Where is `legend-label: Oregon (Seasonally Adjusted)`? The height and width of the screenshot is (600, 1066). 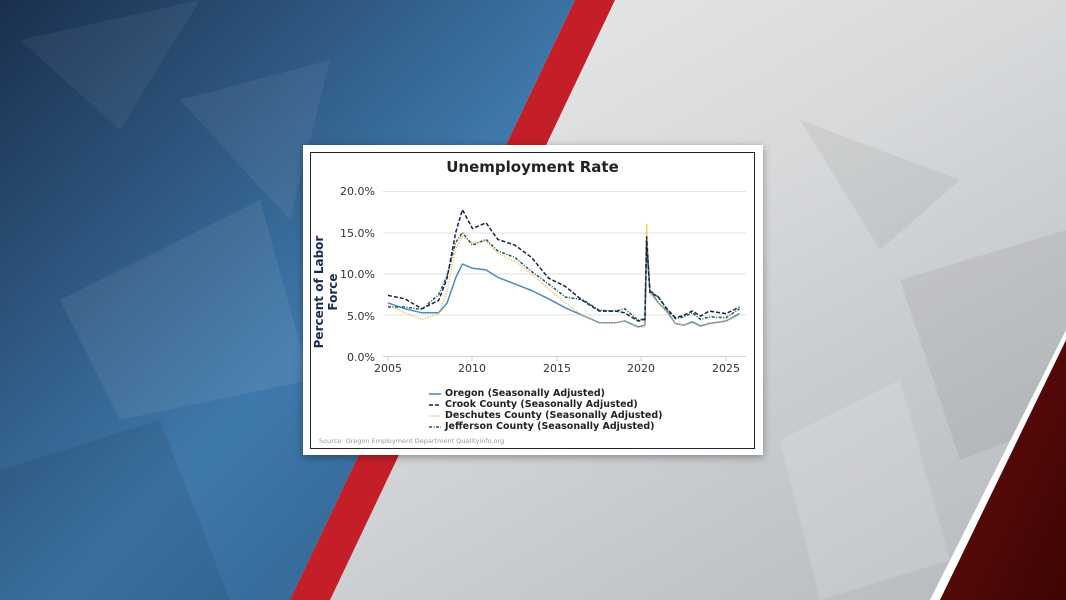
legend-label: Oregon (Seasonally Adjusted) is located at coordinates (525, 393).